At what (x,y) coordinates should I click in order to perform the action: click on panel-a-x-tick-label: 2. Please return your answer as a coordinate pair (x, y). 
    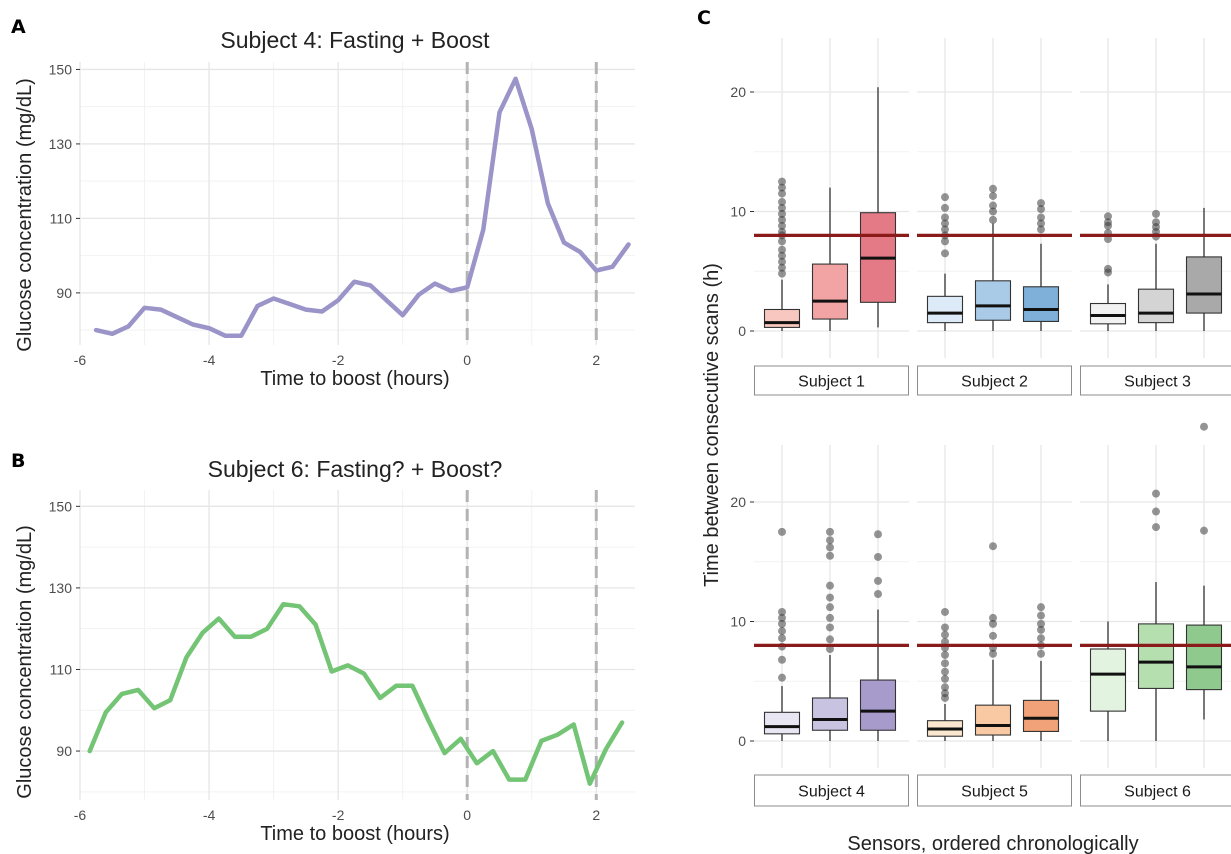
    Looking at the image, I should click on (596, 360).